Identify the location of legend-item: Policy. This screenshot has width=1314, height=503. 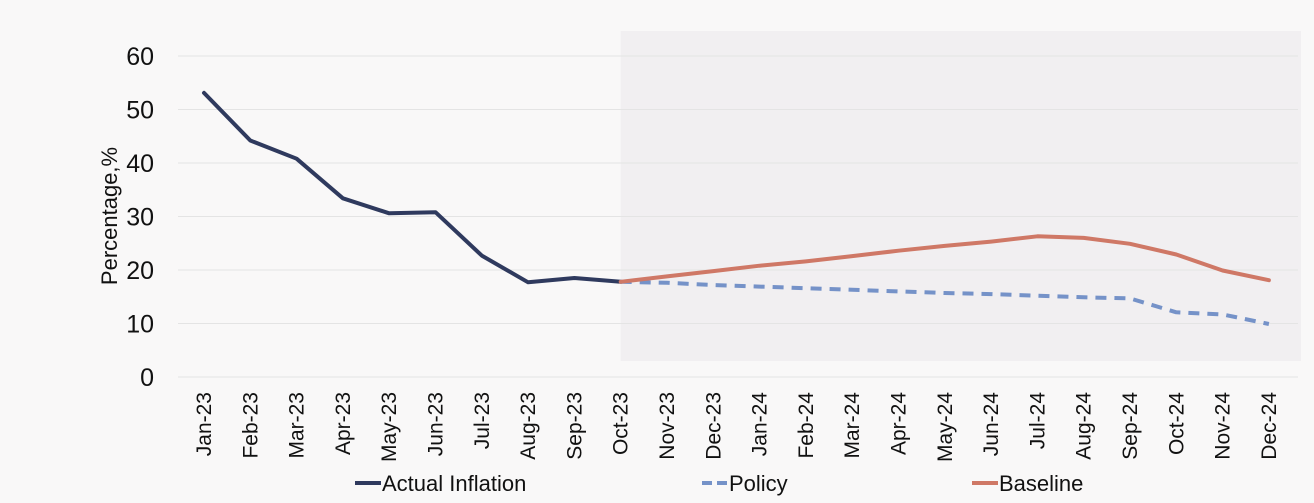
(745, 483).